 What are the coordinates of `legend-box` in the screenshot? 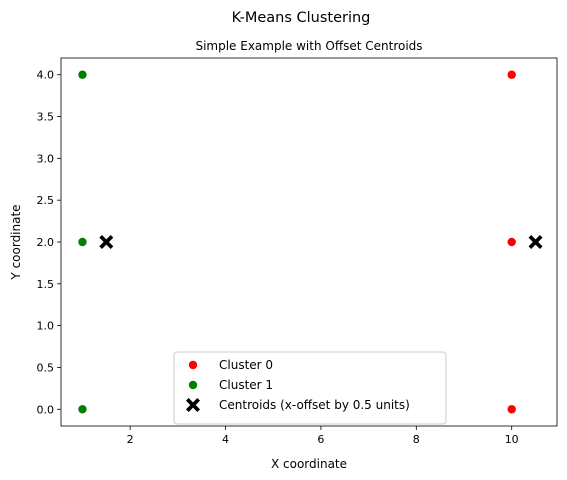 It's located at (310, 388).